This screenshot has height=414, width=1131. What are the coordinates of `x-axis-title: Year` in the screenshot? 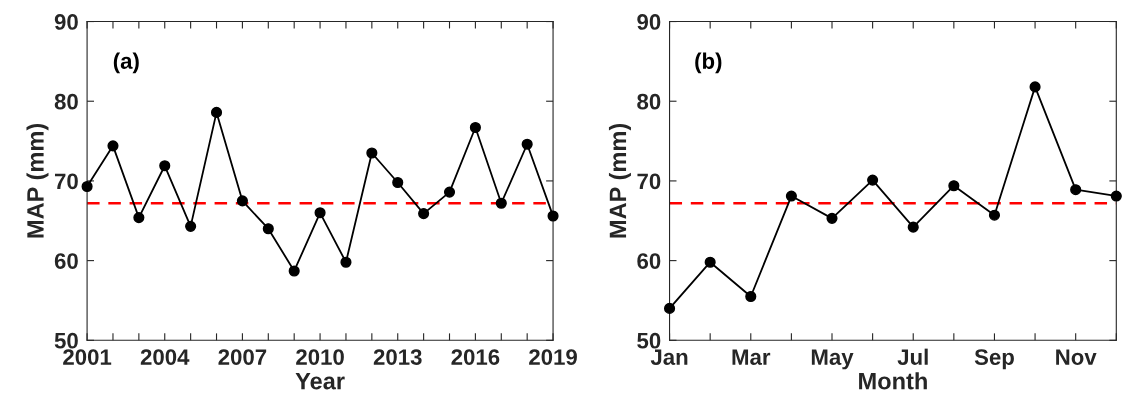 It's located at (320, 381).